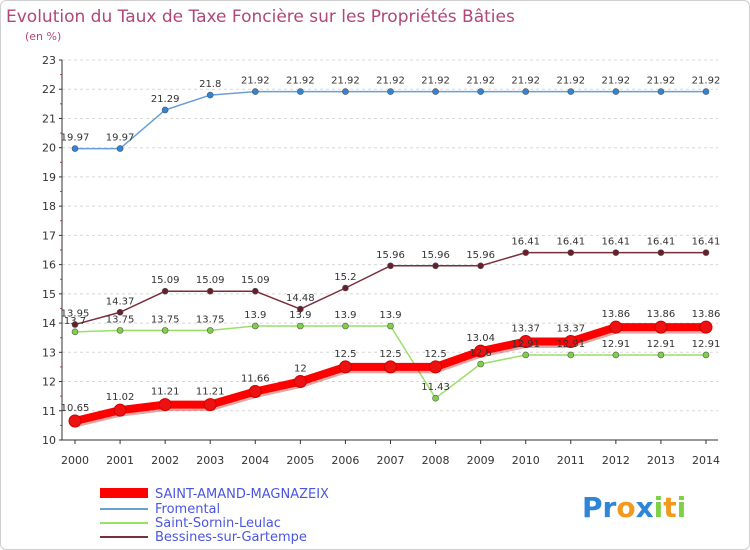  Describe the element at coordinates (75, 138) in the screenshot. I see `data-label-fromental: 19.97` at that location.